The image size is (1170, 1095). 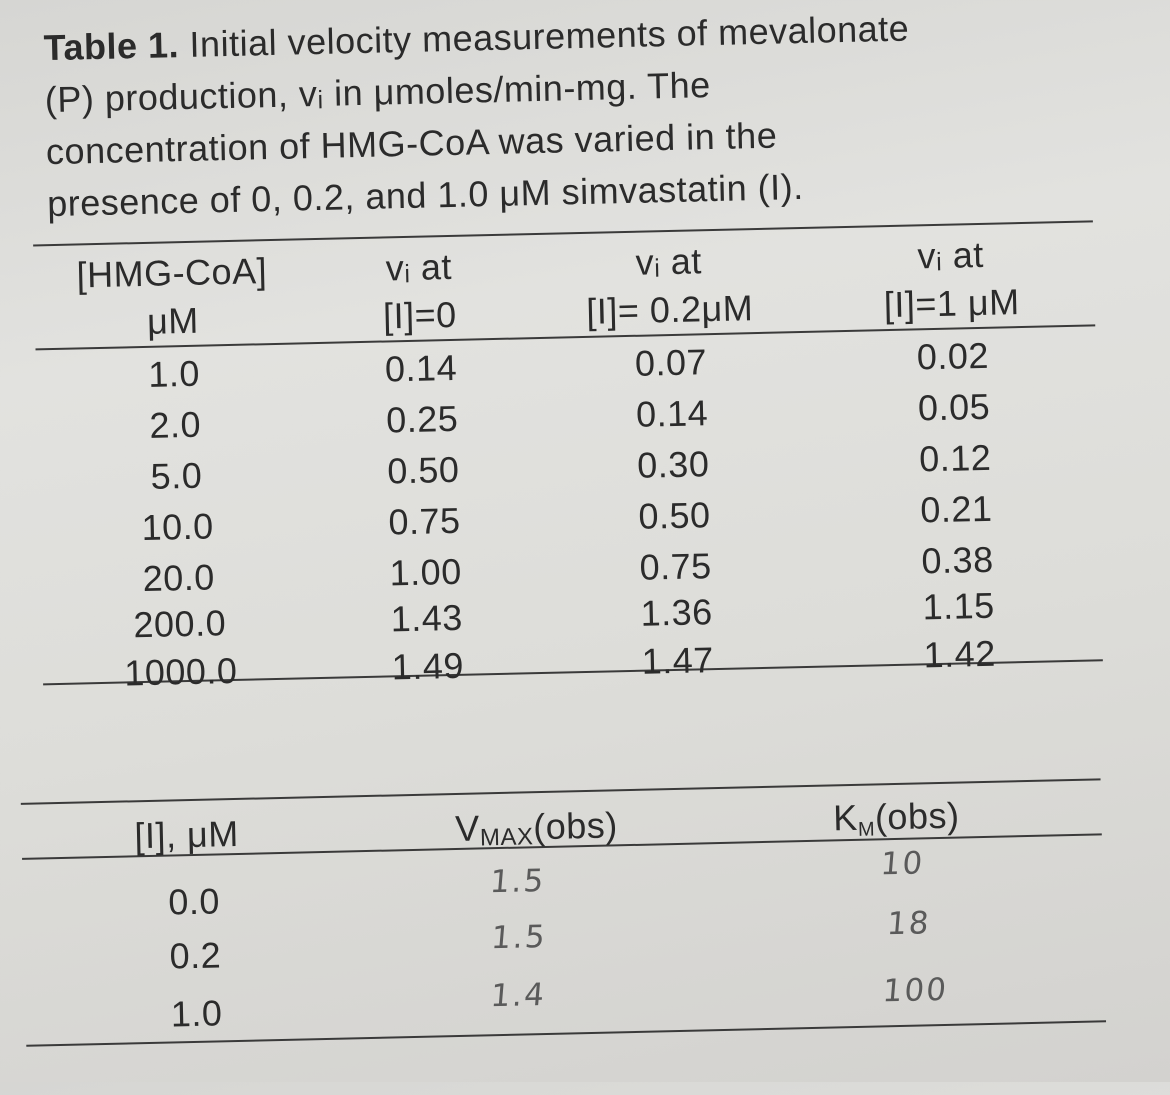 What do you see at coordinates (111, 46) in the screenshot?
I see `caption-label: Table 1.` at bounding box center [111, 46].